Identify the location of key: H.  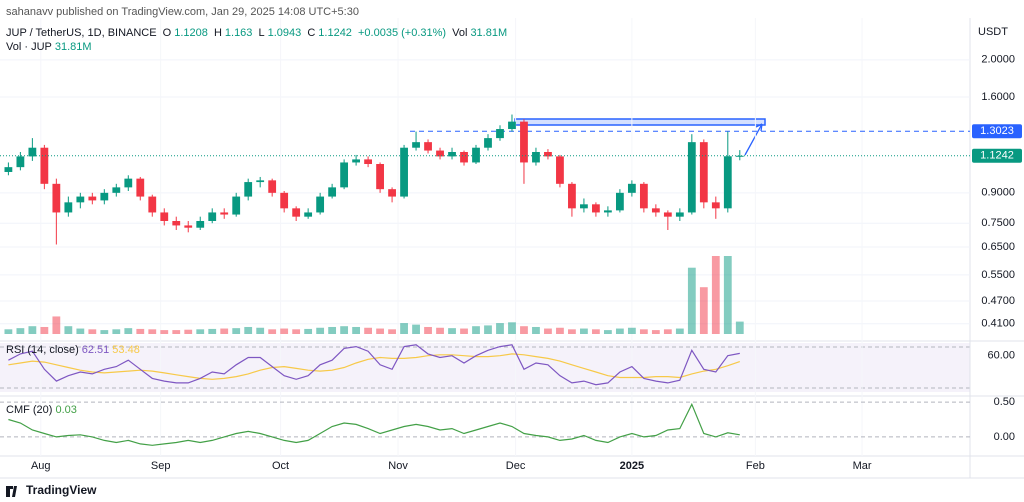
(217, 33).